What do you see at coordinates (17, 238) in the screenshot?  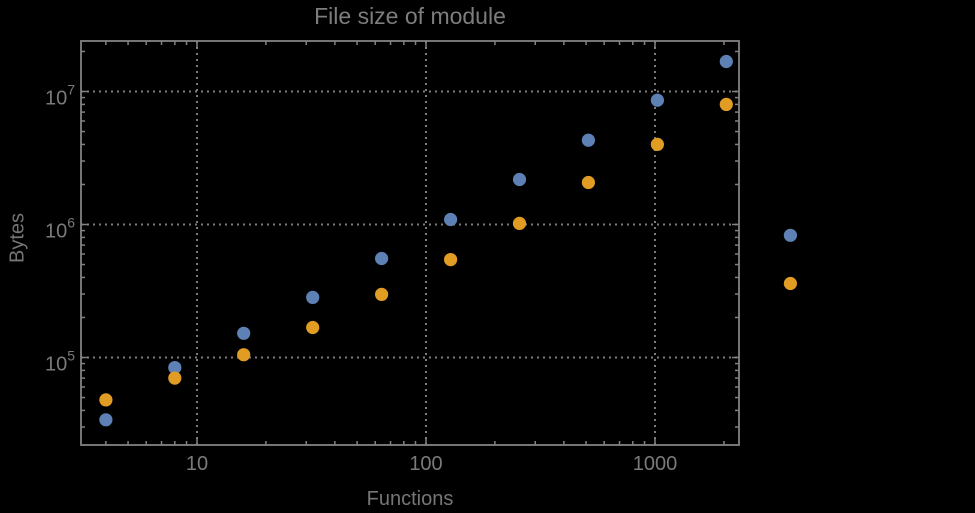 I see `y-axis-label: Bytes` at bounding box center [17, 238].